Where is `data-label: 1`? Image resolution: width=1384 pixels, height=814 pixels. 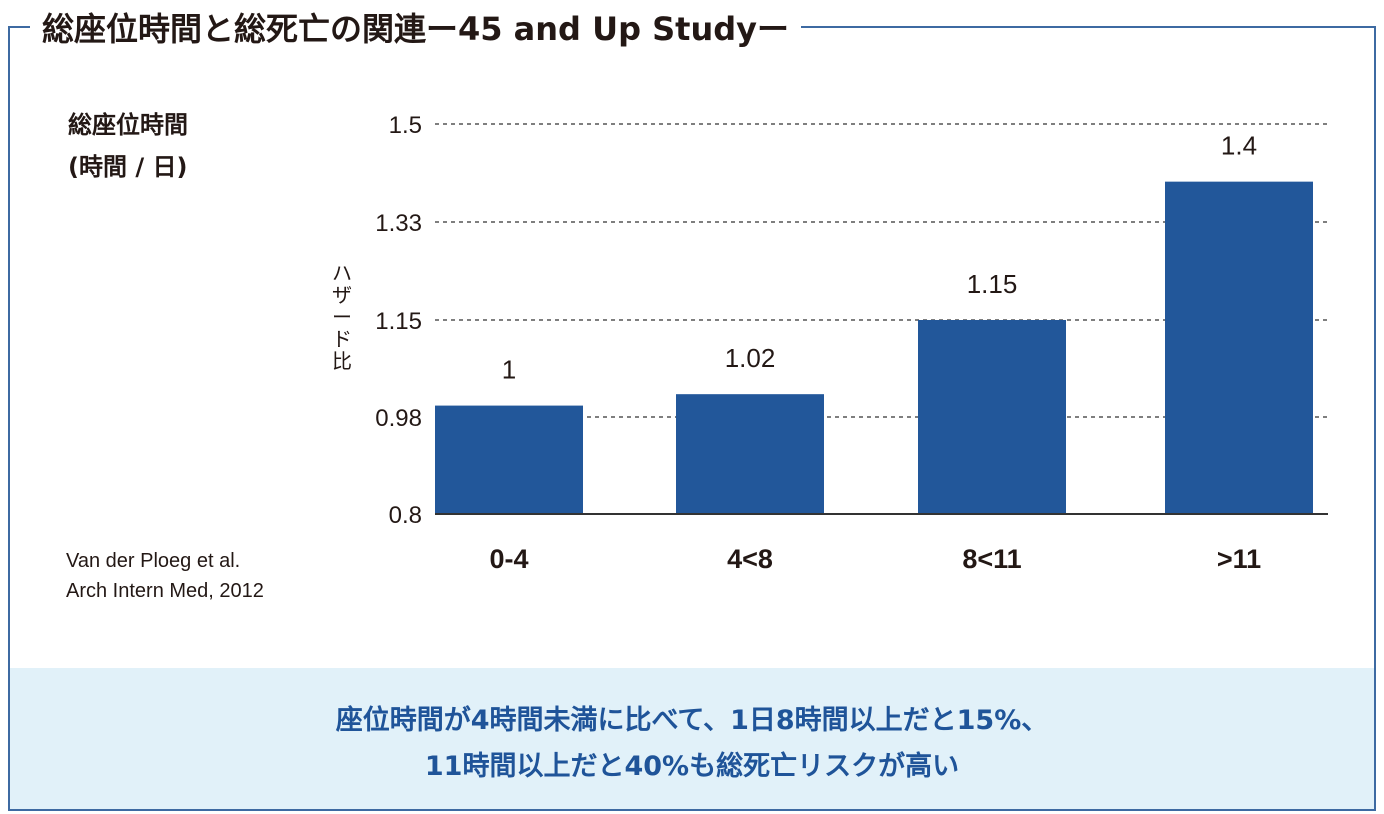
data-label: 1 is located at coordinates (509, 370).